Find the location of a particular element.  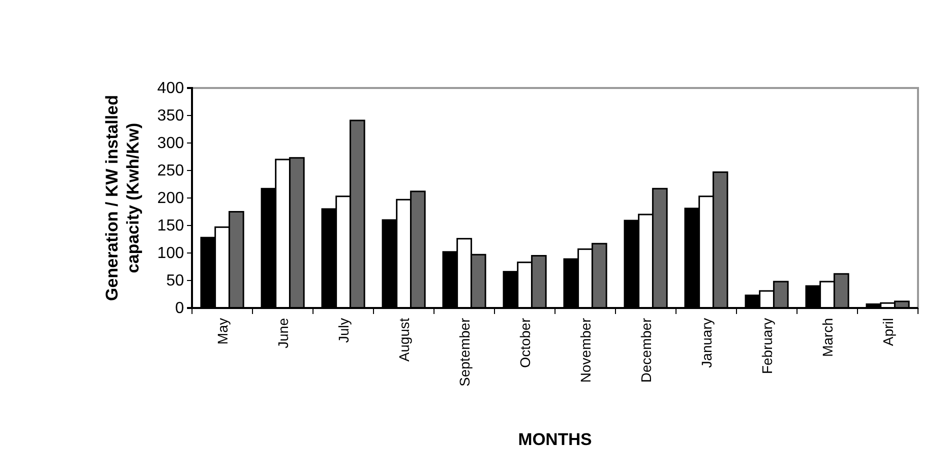

x-tick-label: April is located at coordinates (888, 332).